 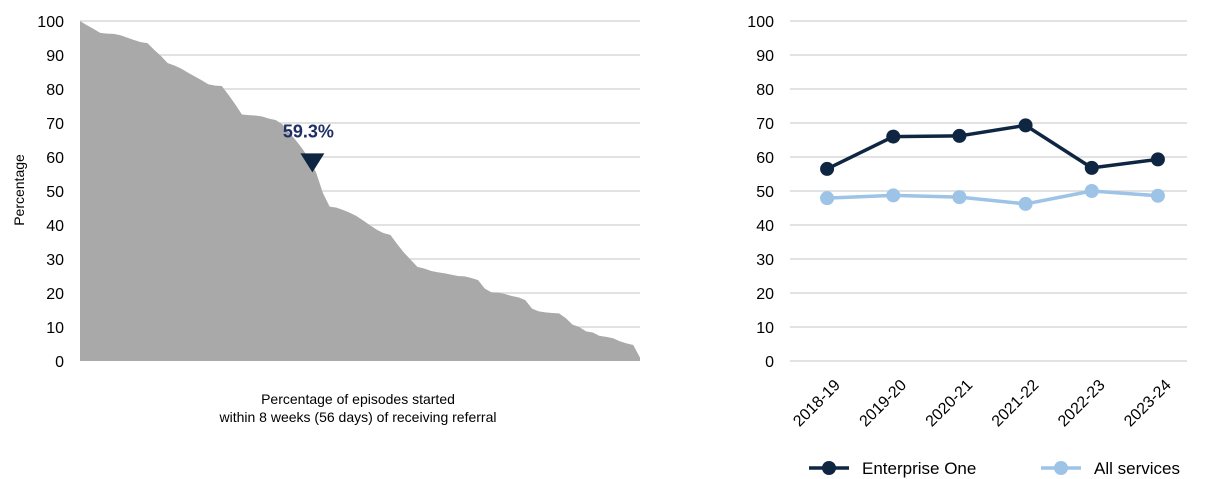 I want to click on right-y-tick-label: 20, so click(x=765, y=294).